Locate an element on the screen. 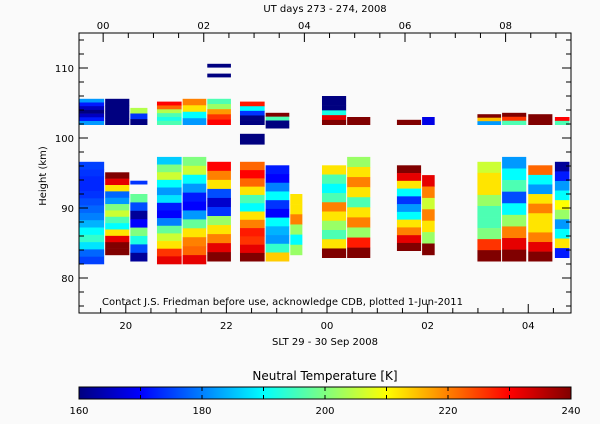 This screenshot has width=600, height=424. y-axis-label: Height (km) is located at coordinates (43, 176).